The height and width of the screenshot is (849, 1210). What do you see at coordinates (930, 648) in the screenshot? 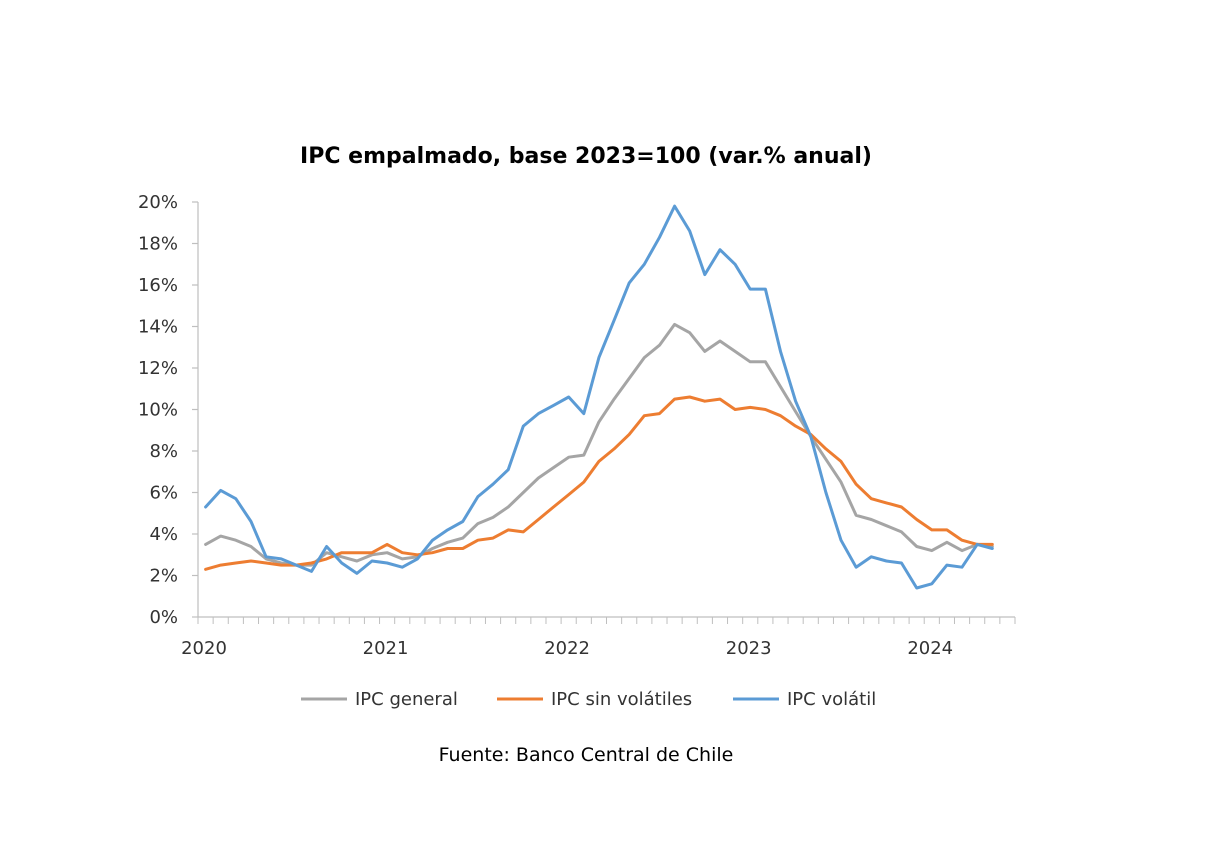
I see `x-tick-label: 2024` at bounding box center [930, 648].